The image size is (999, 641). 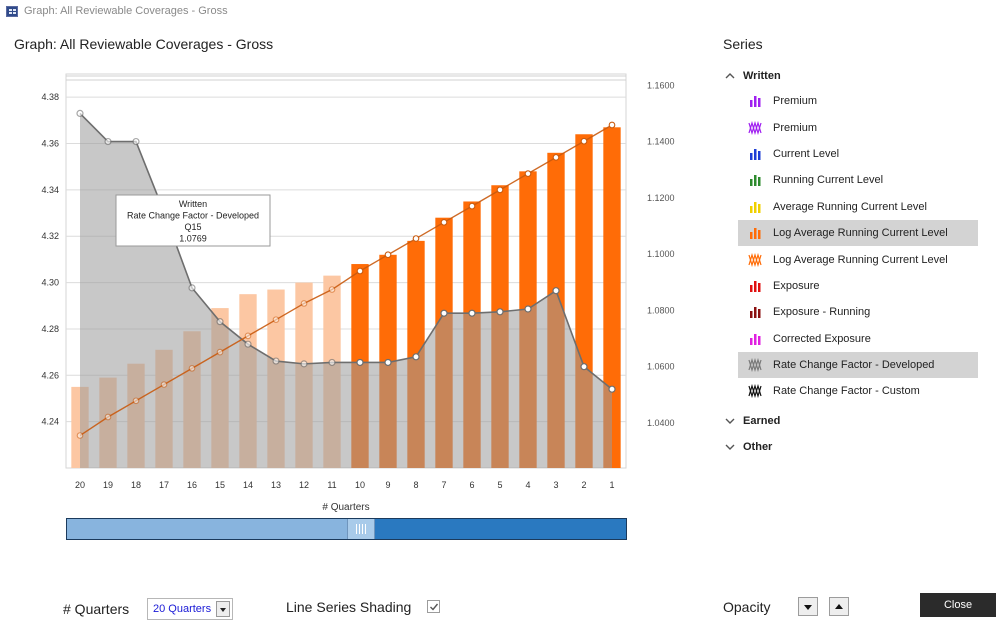 I want to click on opacity-label: Opacity, so click(x=747, y=607).